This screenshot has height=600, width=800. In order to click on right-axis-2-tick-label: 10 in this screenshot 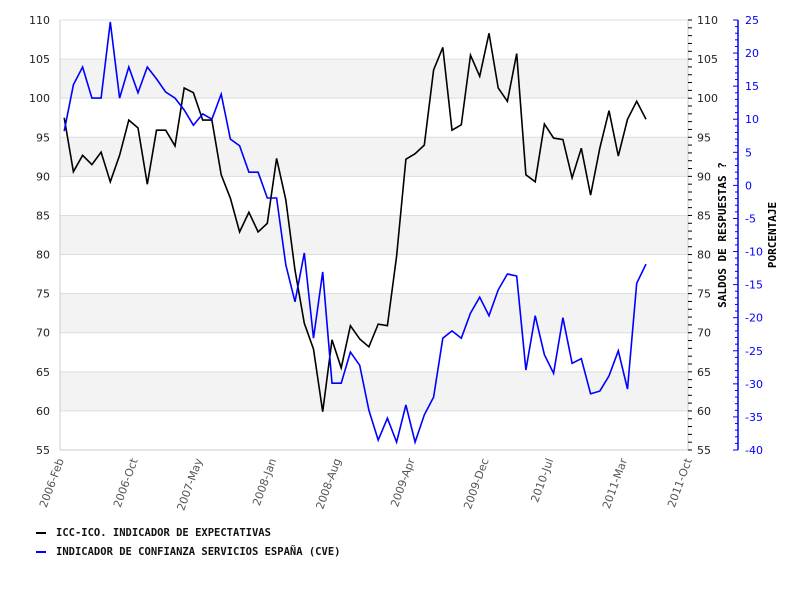, I will do `click(752, 119)`.